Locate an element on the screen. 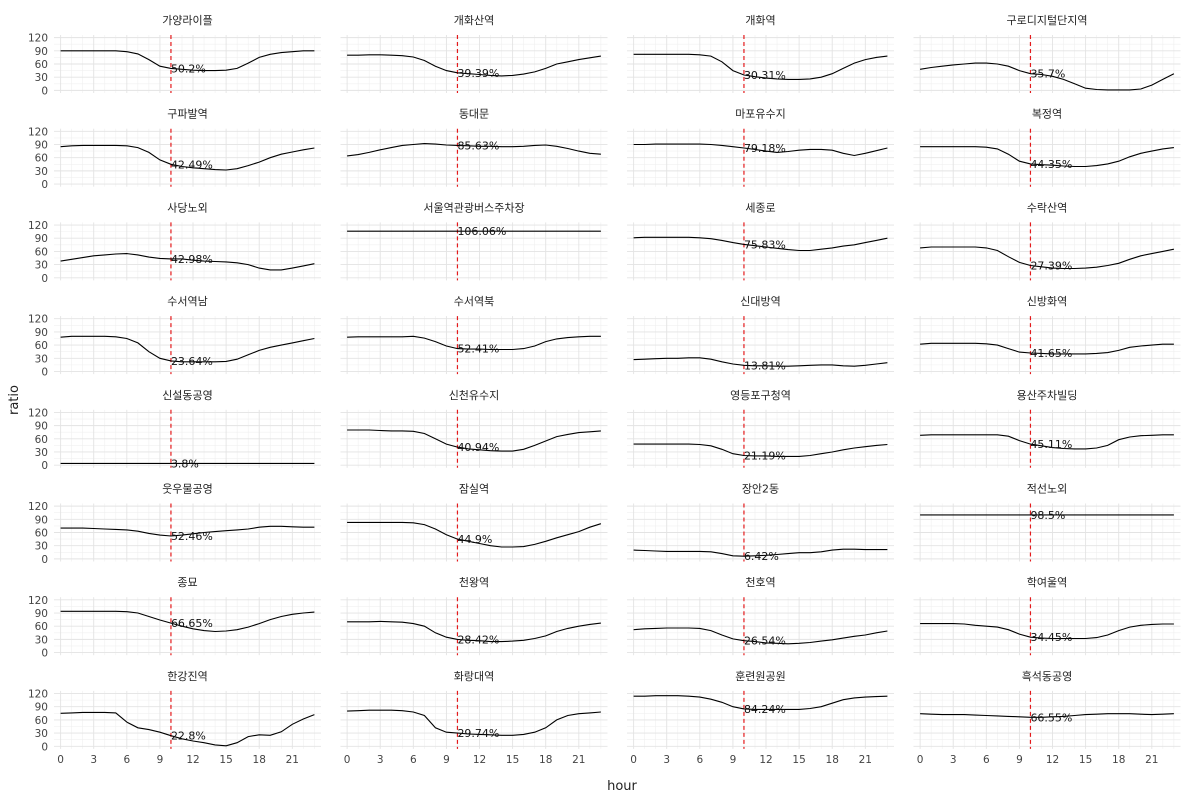 The image size is (1200, 800). facet-panel: 수서역북 52.41% is located at coordinates (474, 335).